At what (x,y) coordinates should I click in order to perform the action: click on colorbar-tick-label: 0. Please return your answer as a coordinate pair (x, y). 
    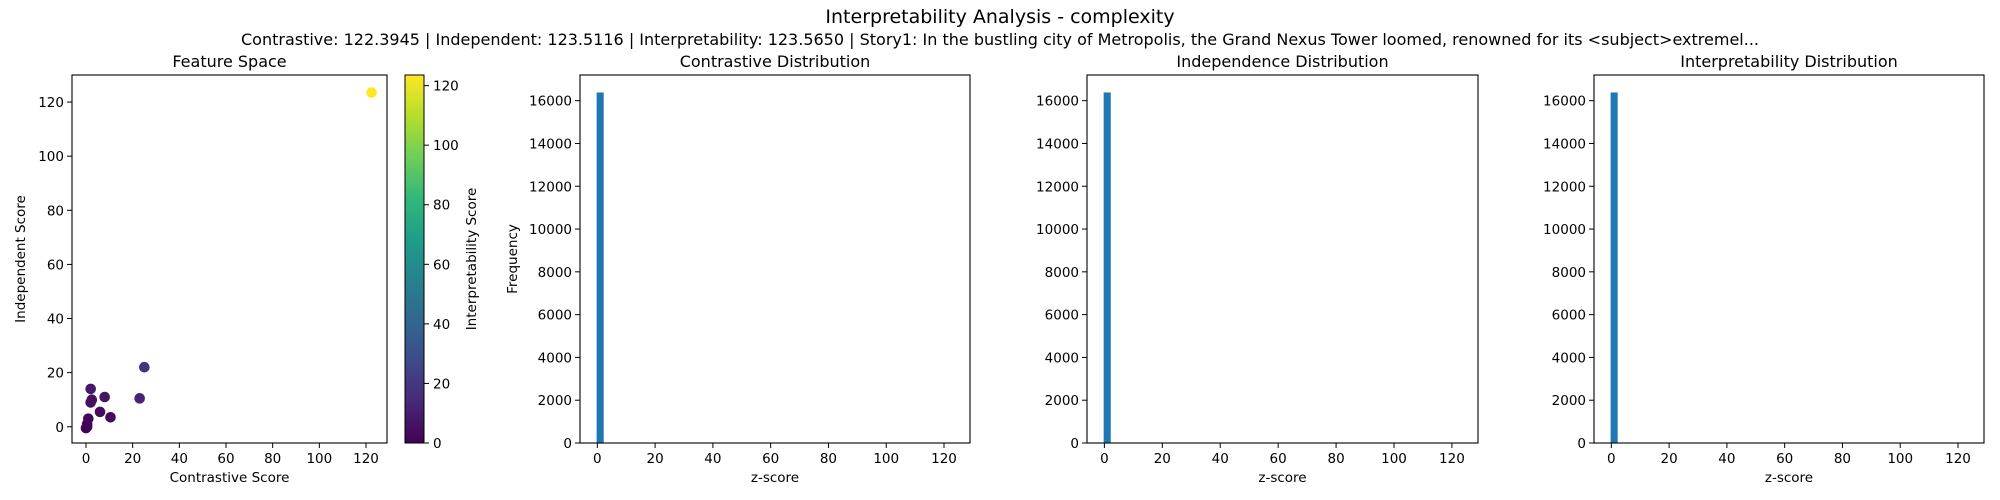
    Looking at the image, I should click on (437, 444).